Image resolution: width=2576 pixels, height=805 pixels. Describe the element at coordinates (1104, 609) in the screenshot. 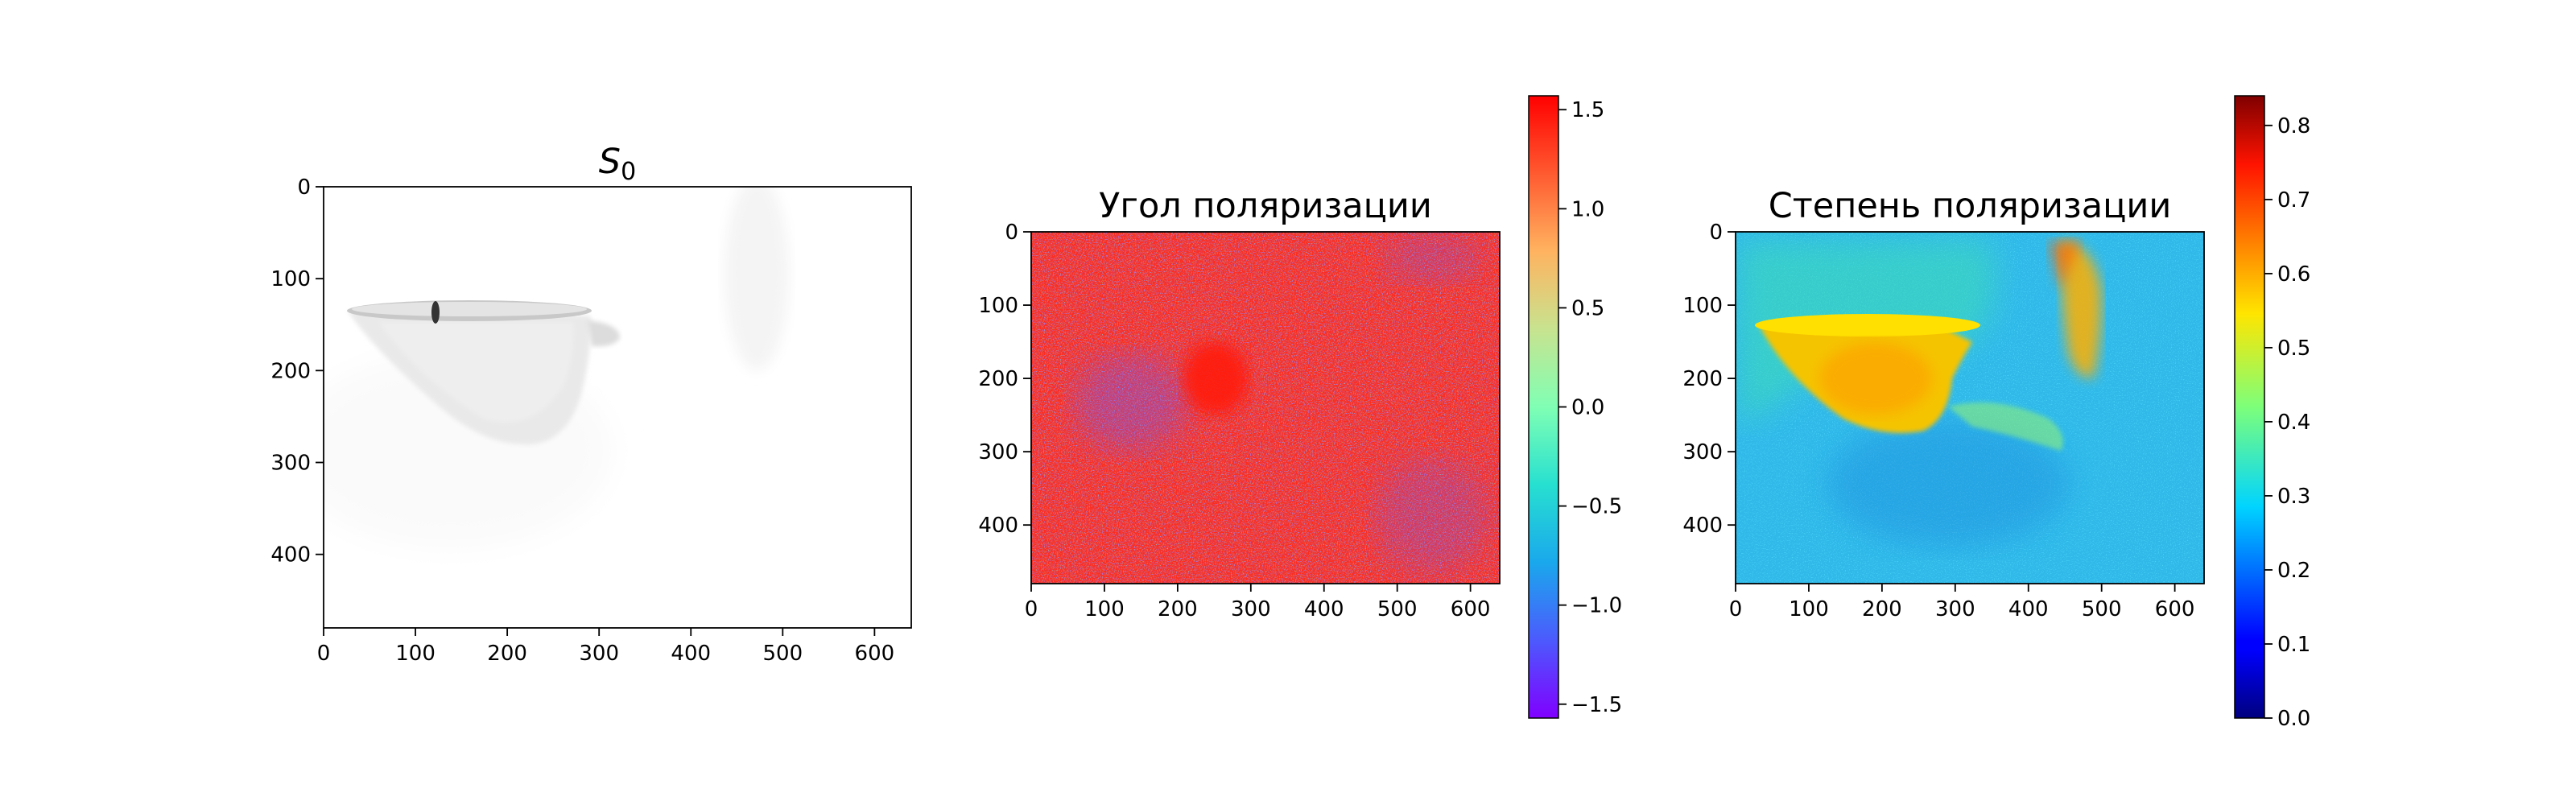

I see `angle-xtick-label: 100` at that location.